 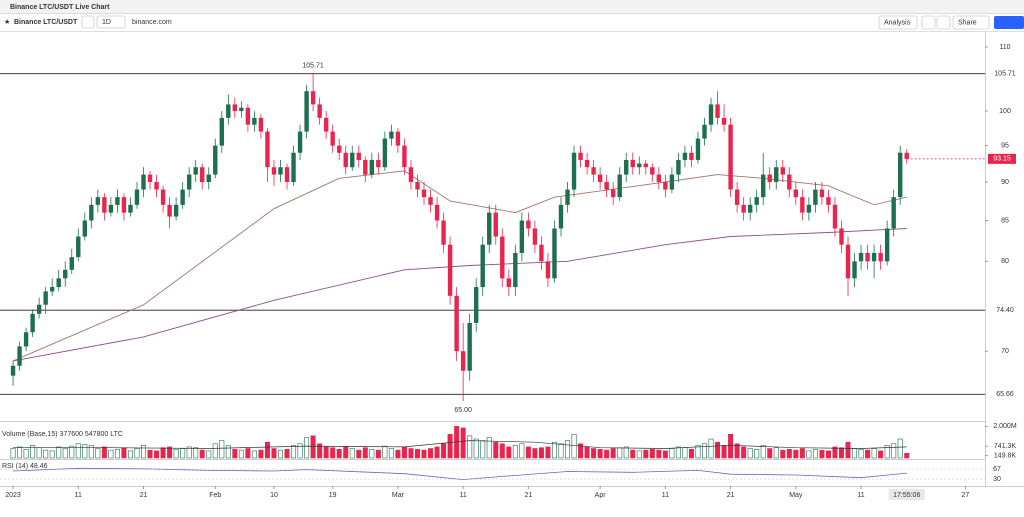 What do you see at coordinates (111, 22) in the screenshot?
I see `interval-button` at bounding box center [111, 22].